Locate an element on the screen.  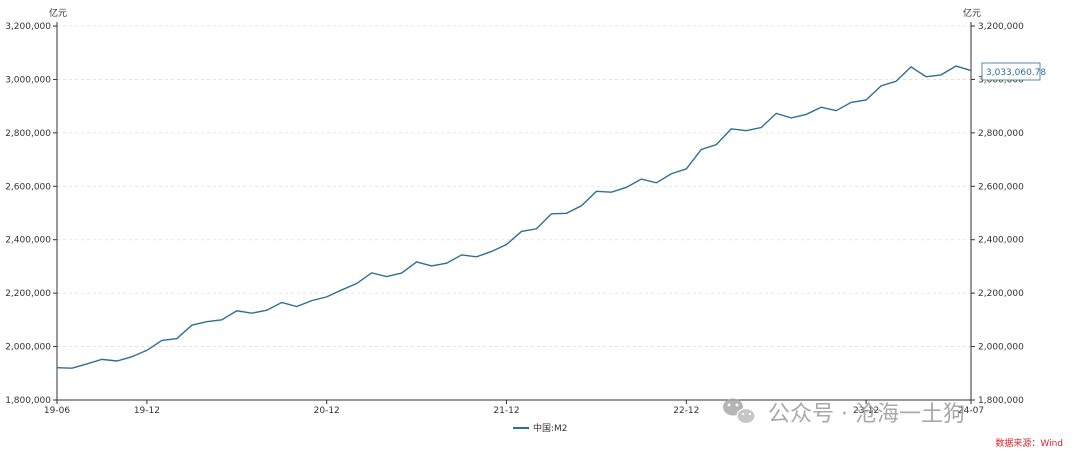
legend: 中国:M2 is located at coordinates (540, 428).